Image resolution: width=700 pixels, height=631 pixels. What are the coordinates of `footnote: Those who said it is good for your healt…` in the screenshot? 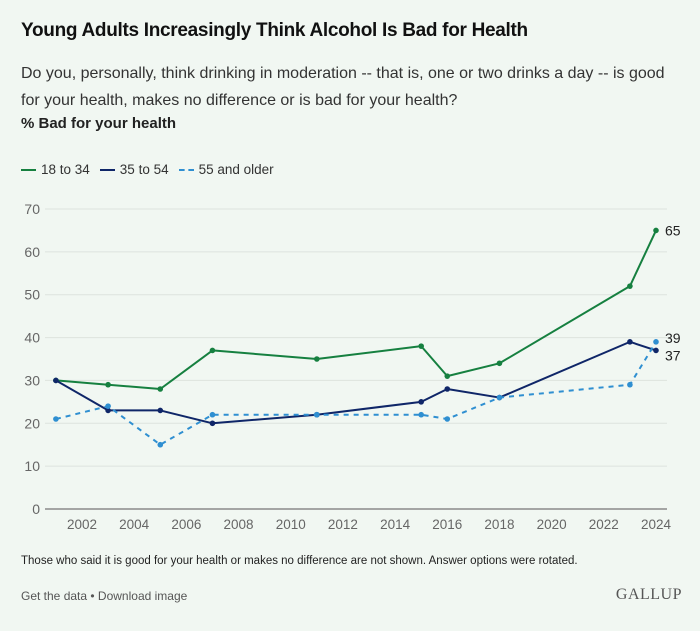 It's located at (299, 561).